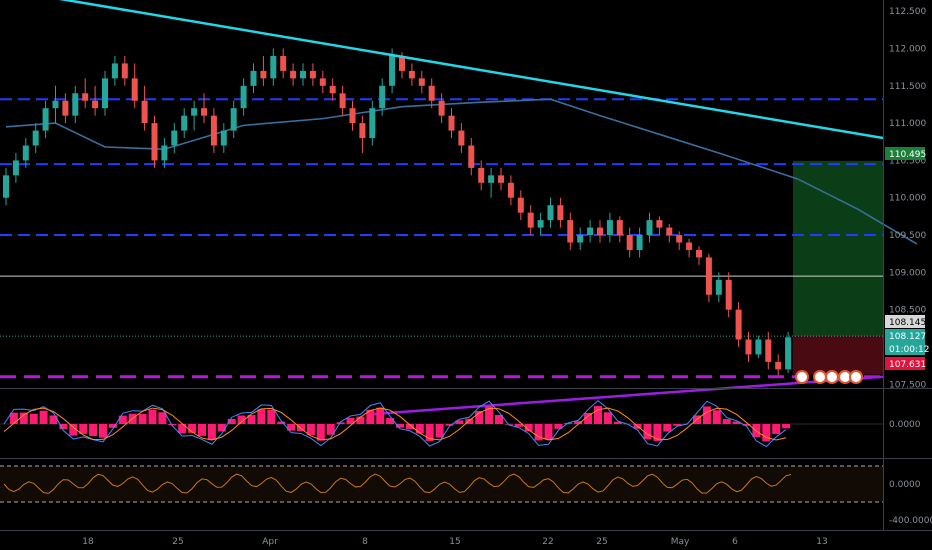  Describe the element at coordinates (397, 483) in the screenshot. I see `cci-line` at that location.